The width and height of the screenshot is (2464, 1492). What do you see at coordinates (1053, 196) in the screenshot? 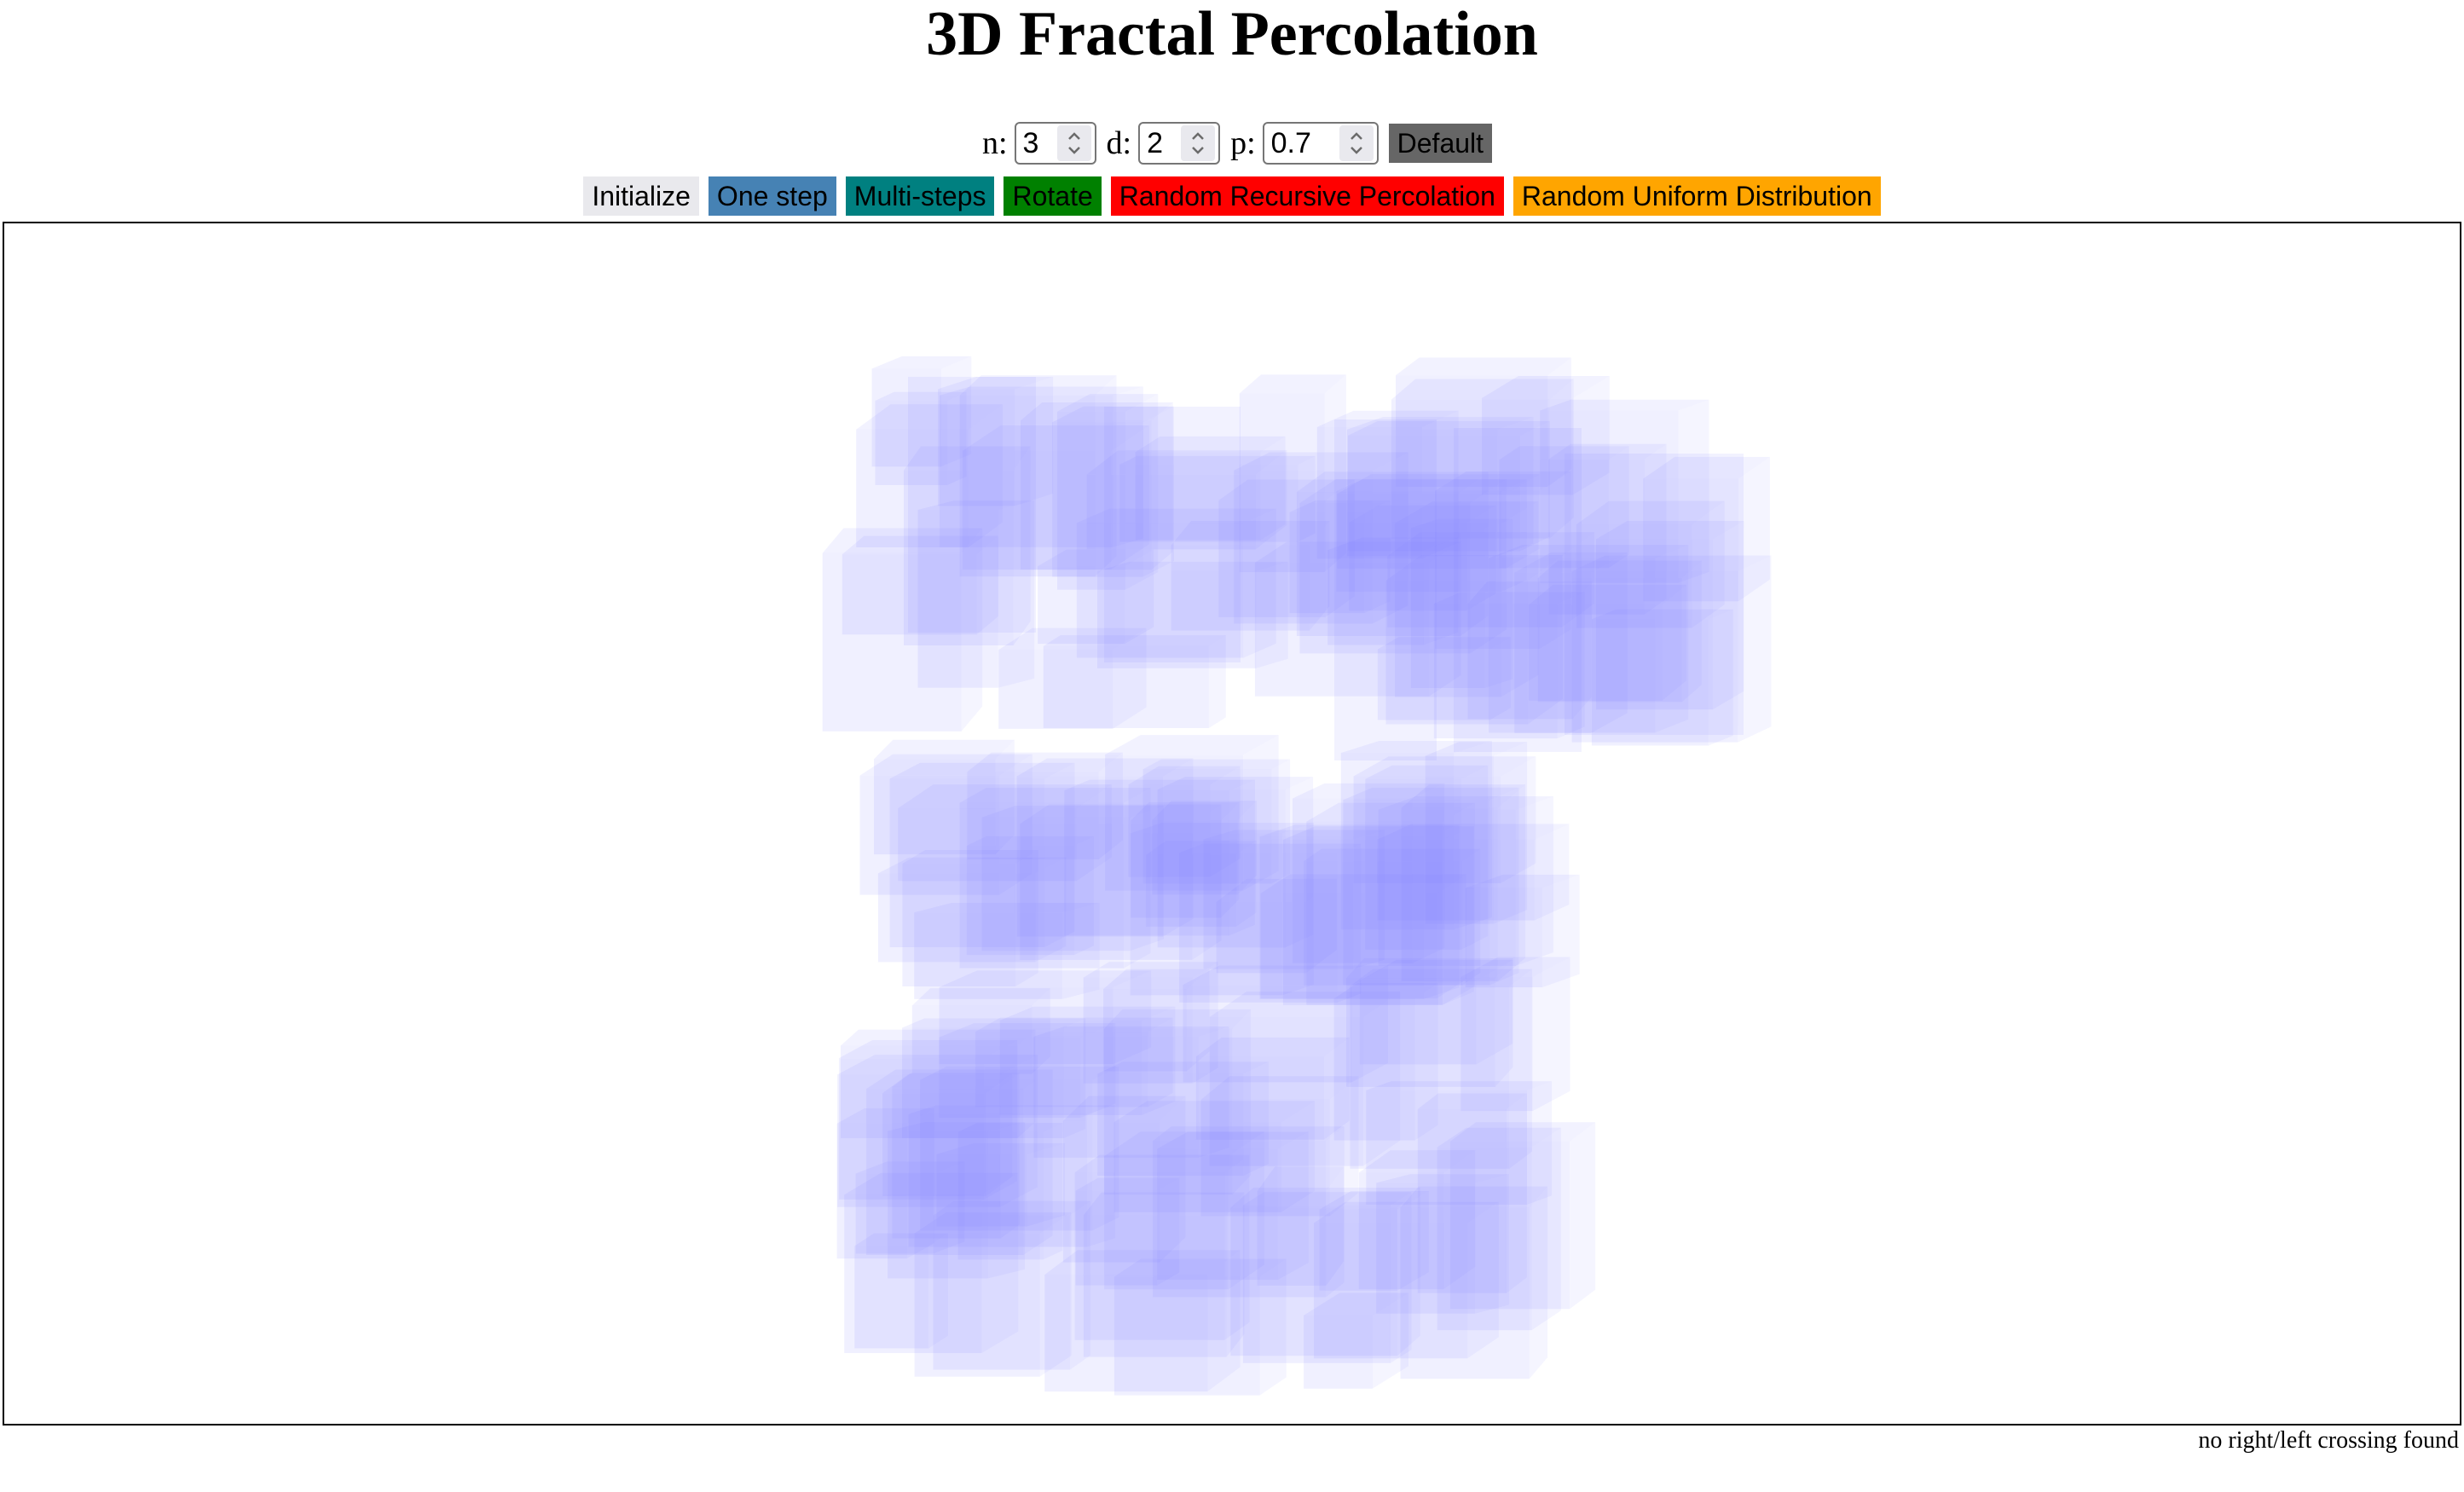
I see `rotate-button: Rotate` at bounding box center [1053, 196].